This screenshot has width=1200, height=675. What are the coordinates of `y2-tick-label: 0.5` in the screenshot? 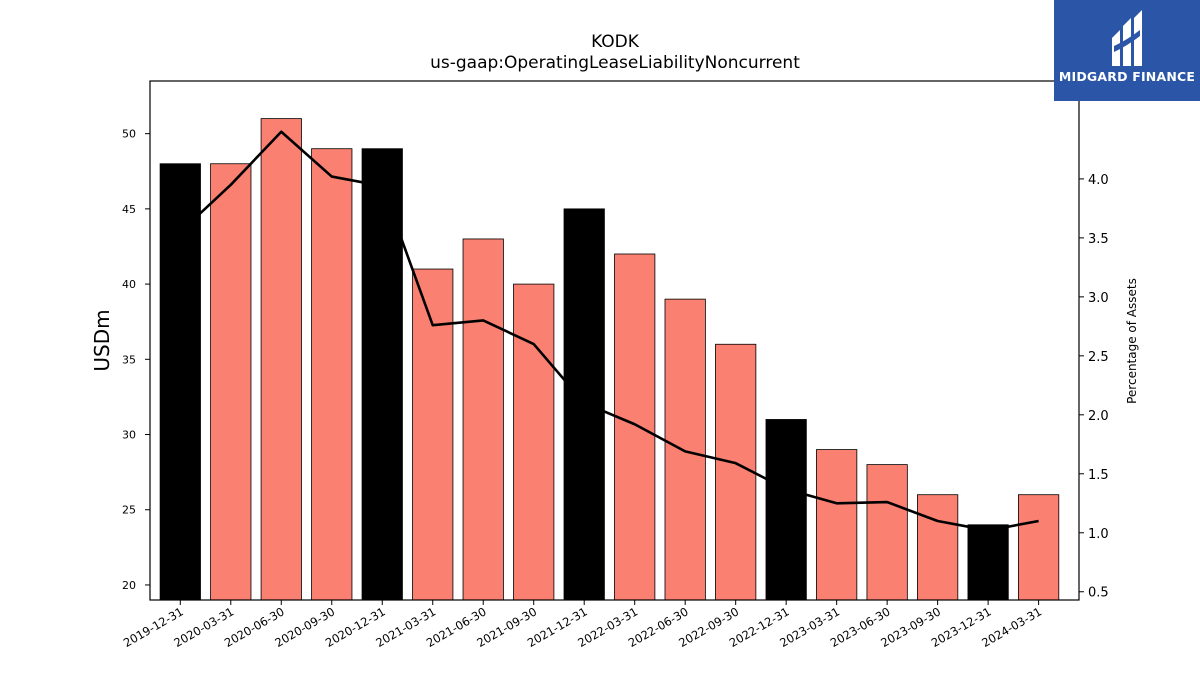 It's located at (1098, 593).